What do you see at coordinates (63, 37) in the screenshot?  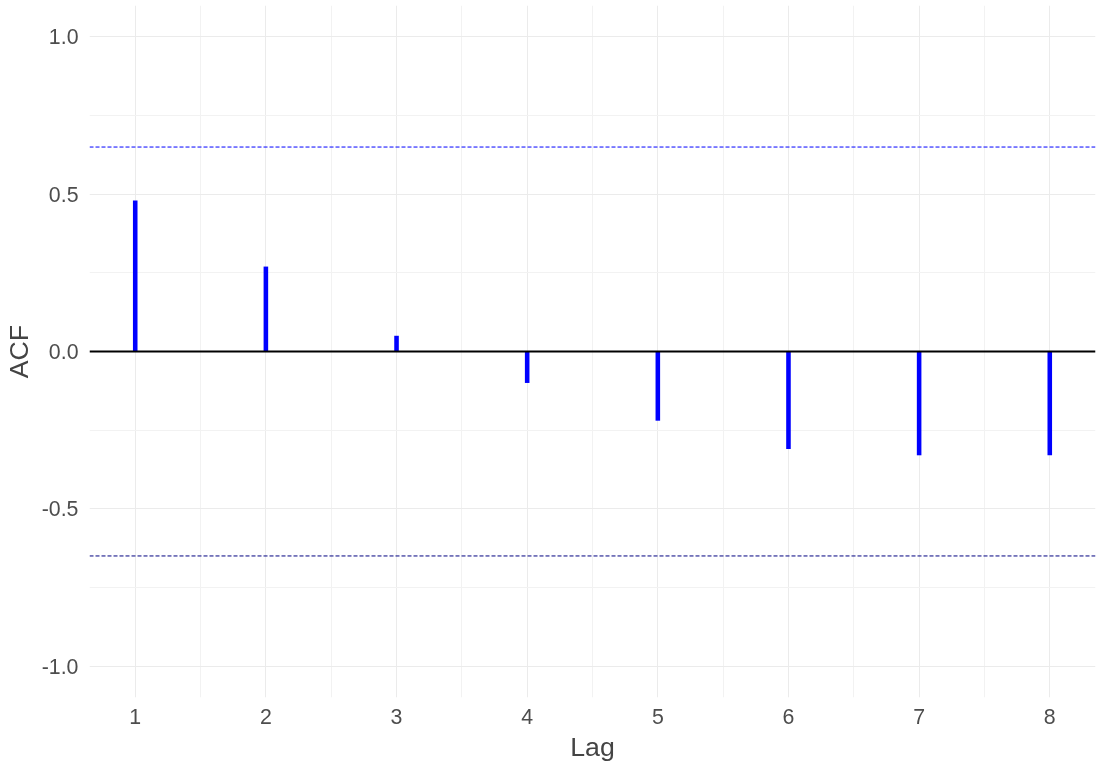 I see `y-tick-label: 1.0` at bounding box center [63, 37].